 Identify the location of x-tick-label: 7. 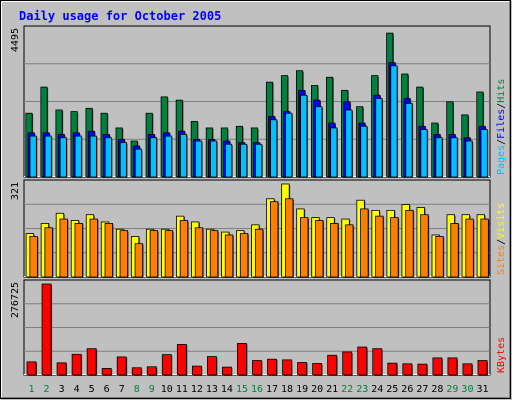
(122, 389).